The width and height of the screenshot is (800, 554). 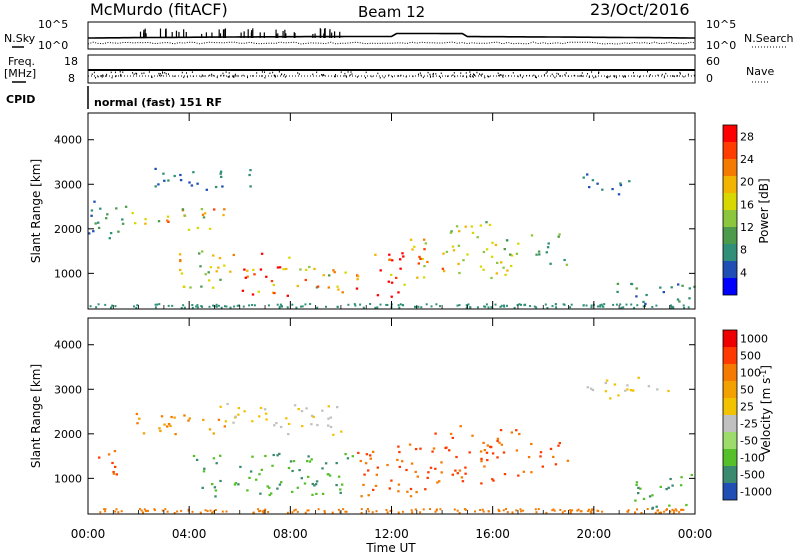 What do you see at coordinates (750, 373) in the screenshot?
I see `colorbar-tick-label: 100` at bounding box center [750, 373].